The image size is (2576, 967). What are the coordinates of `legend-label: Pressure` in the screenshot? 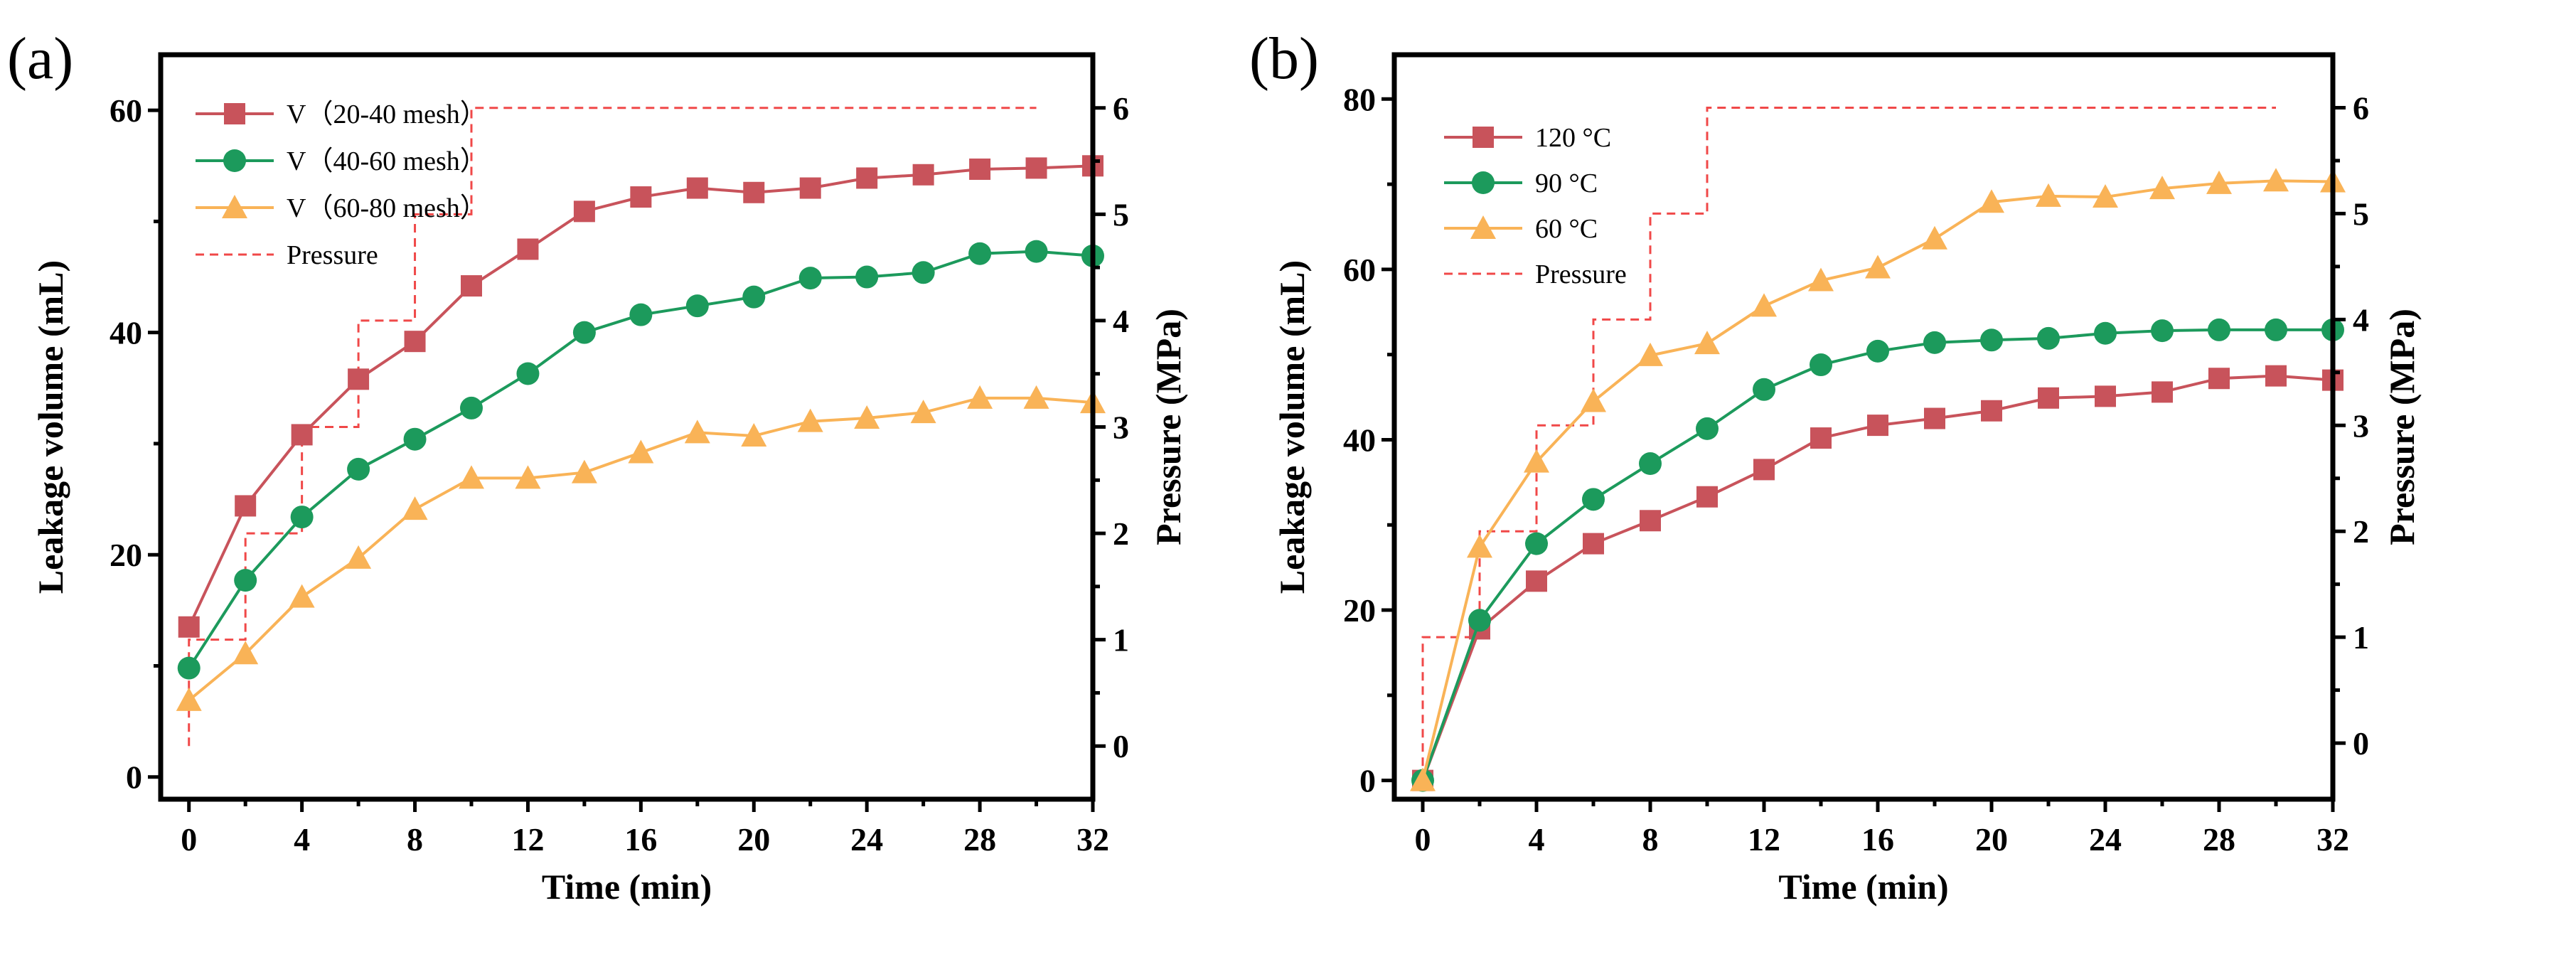 It's located at (332, 255).